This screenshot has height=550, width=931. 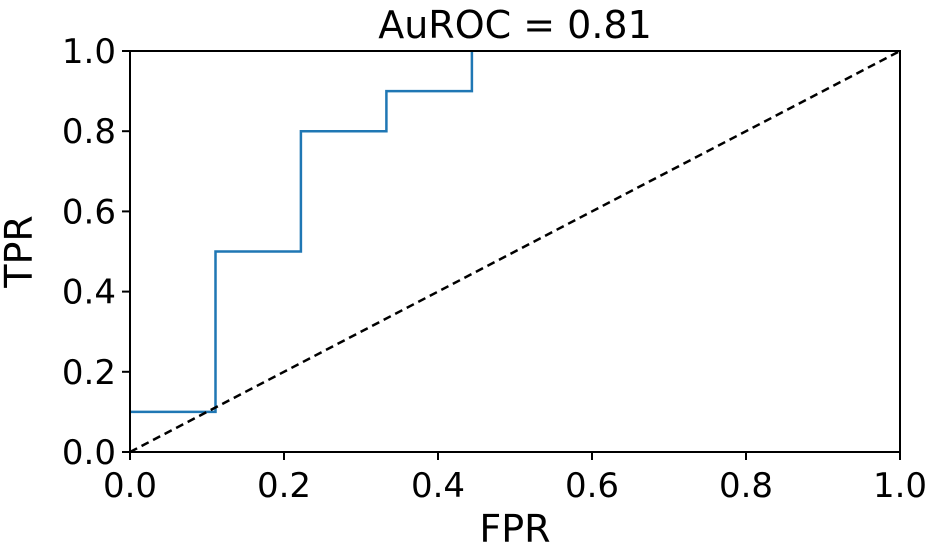 I want to click on x-tick-label: 0.6, so click(x=592, y=486).